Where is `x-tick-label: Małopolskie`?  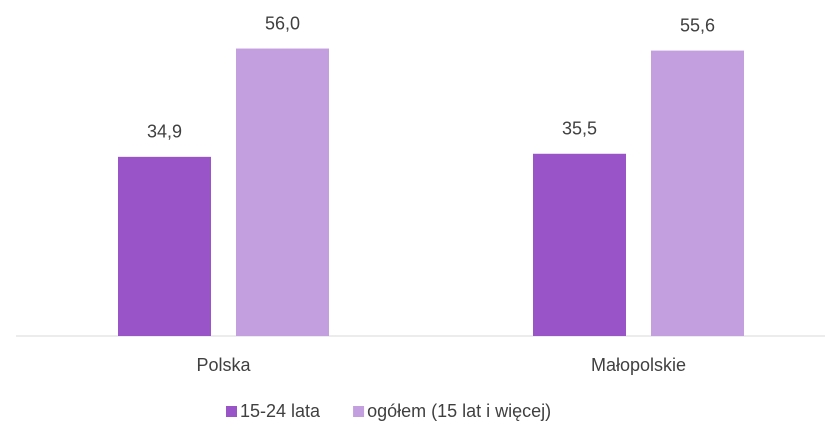 x-tick-label: Małopolskie is located at coordinates (638, 365).